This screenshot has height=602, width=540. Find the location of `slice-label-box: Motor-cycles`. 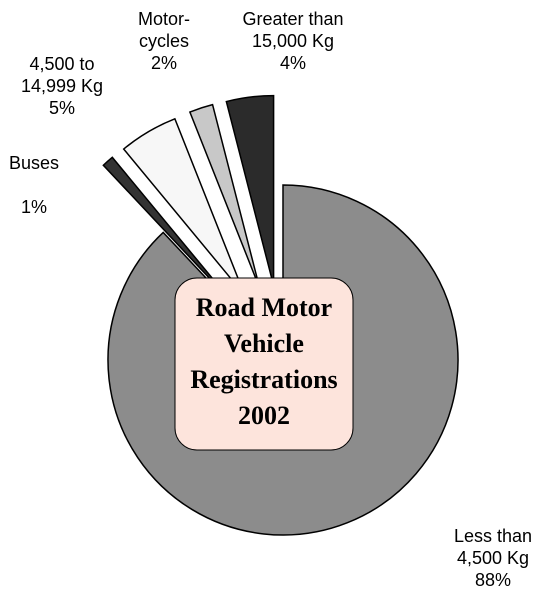

slice-label-box: Motor-cycles is located at coordinates (163, 30).